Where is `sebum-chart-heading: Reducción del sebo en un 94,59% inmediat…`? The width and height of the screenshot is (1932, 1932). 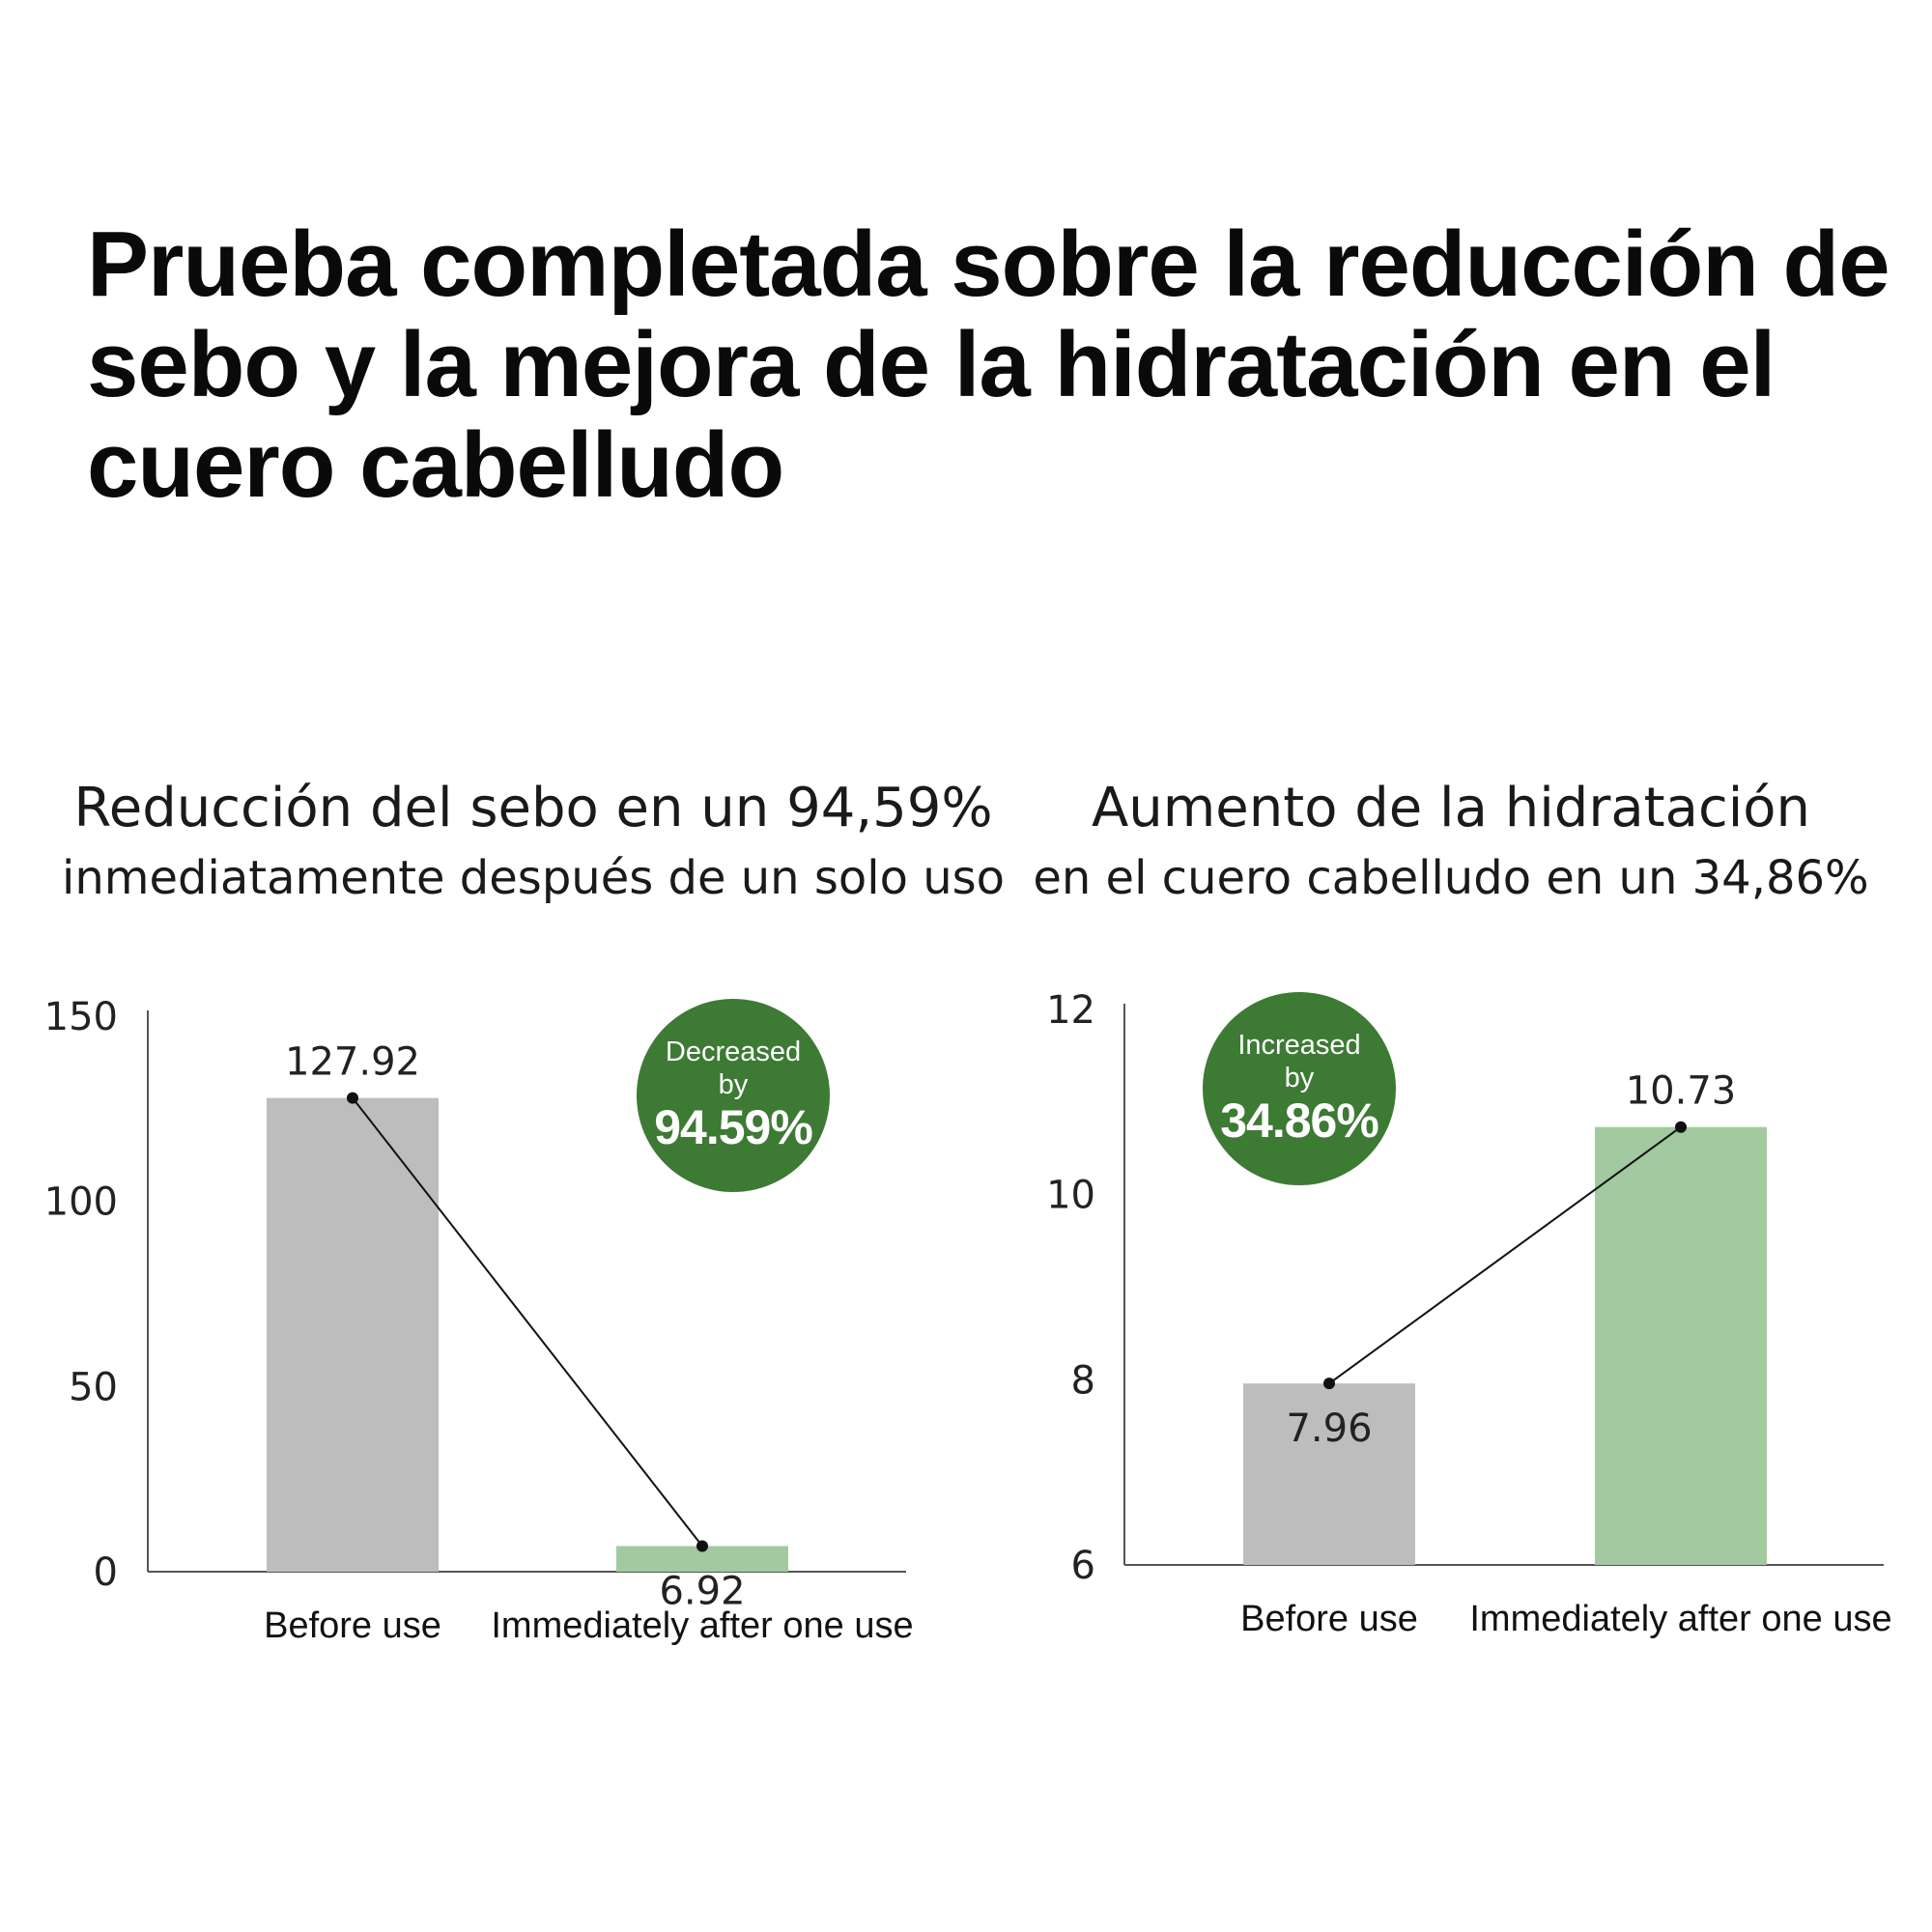 sebum-chart-heading: Reducción del sebo en un 94,59% inmediat… is located at coordinates (533, 842).